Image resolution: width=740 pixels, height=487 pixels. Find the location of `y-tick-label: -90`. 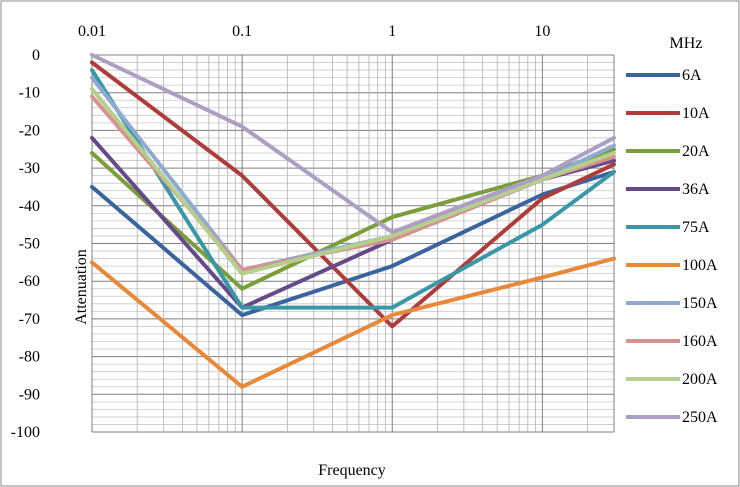

y-tick-label: -90 is located at coordinates (29, 394).